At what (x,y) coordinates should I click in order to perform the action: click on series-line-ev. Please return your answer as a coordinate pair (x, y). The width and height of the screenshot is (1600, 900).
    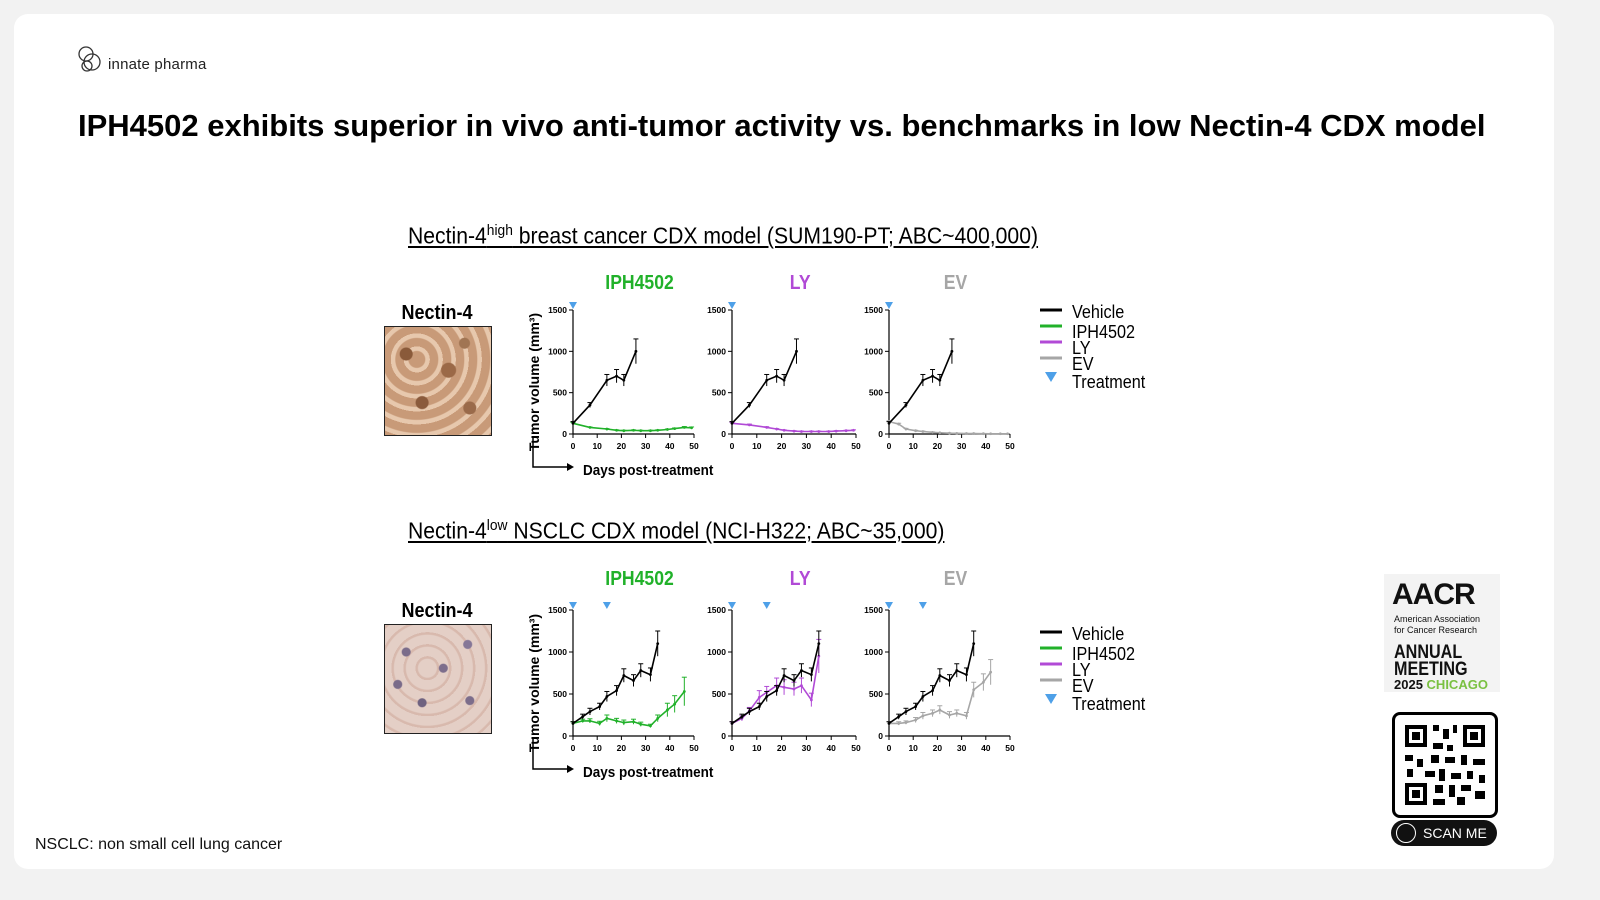
    Looking at the image, I should click on (948, 427).